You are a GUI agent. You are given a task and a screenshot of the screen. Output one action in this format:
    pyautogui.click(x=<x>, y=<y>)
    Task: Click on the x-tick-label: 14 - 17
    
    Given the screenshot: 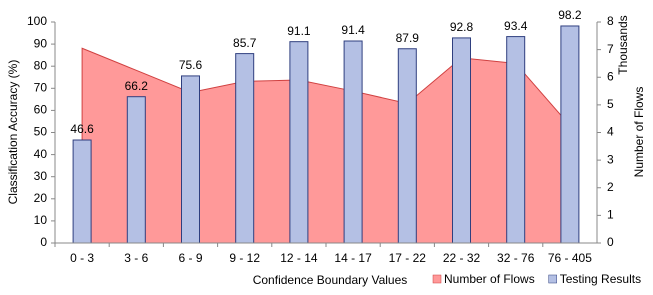 What is the action you would take?
    pyautogui.click(x=353, y=258)
    